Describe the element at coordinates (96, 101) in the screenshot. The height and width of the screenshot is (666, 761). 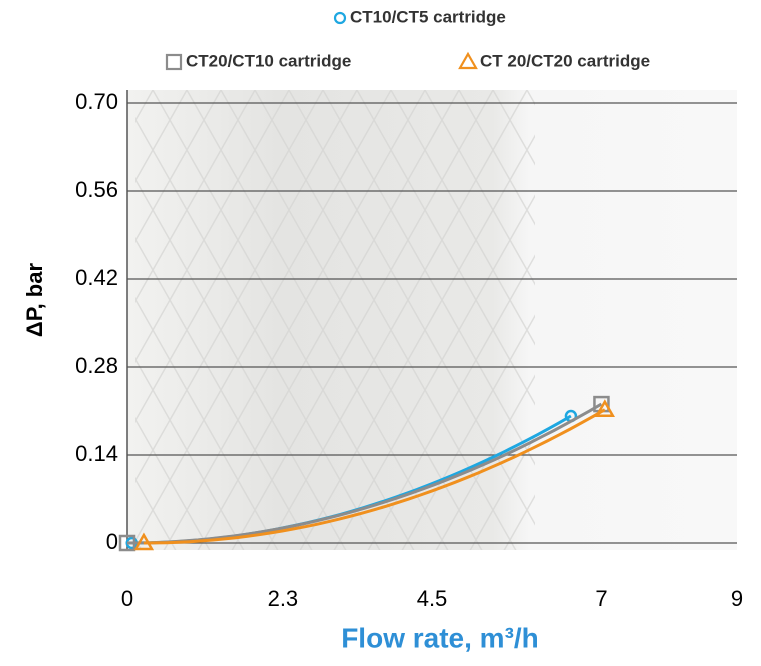
I see `y-tick-label: 0.70` at that location.